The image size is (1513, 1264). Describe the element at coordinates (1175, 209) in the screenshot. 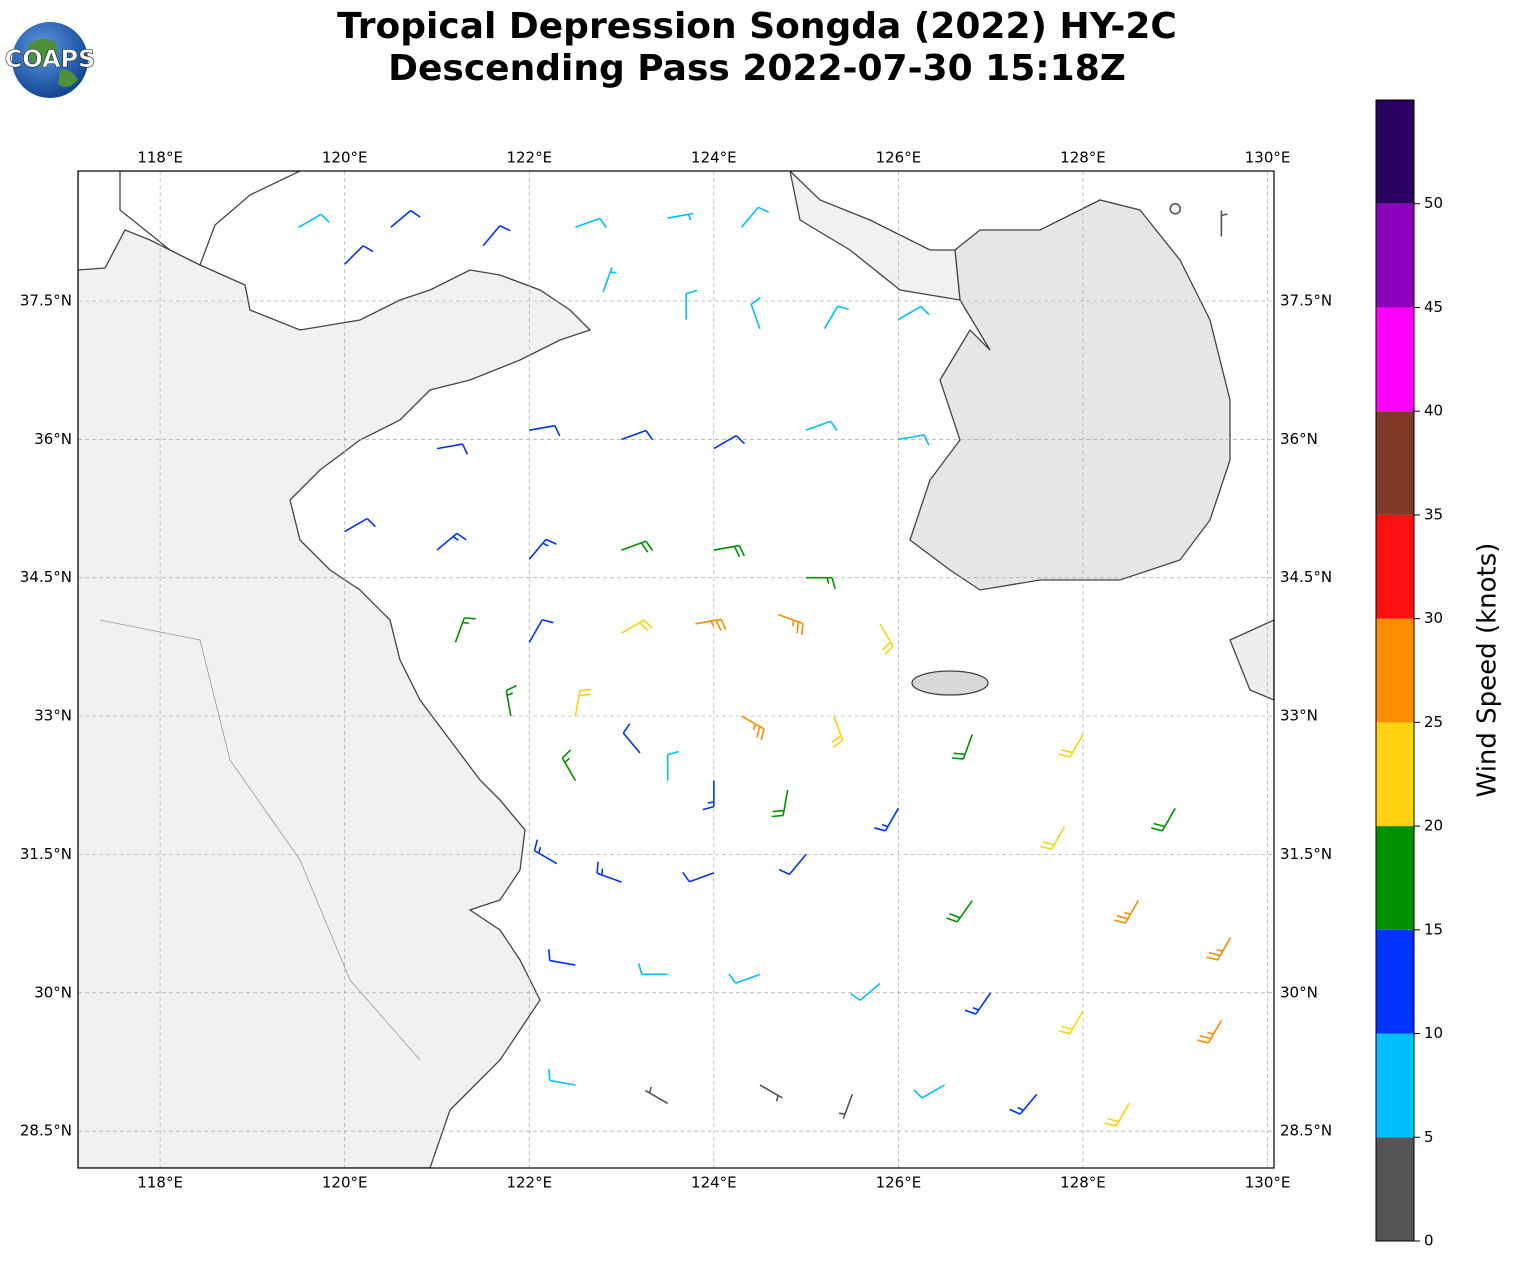

I see `calm-barb` at that location.